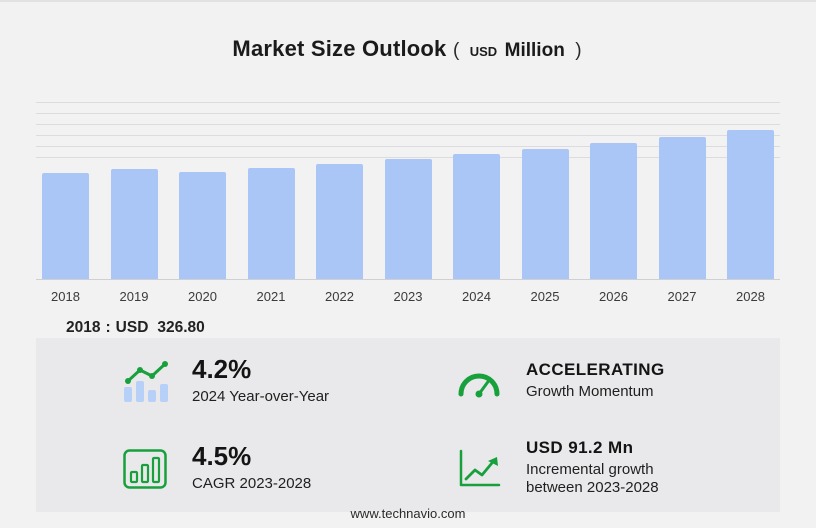 The image size is (816, 528). What do you see at coordinates (476, 216) in the screenshot?
I see `bar-2024` at bounding box center [476, 216].